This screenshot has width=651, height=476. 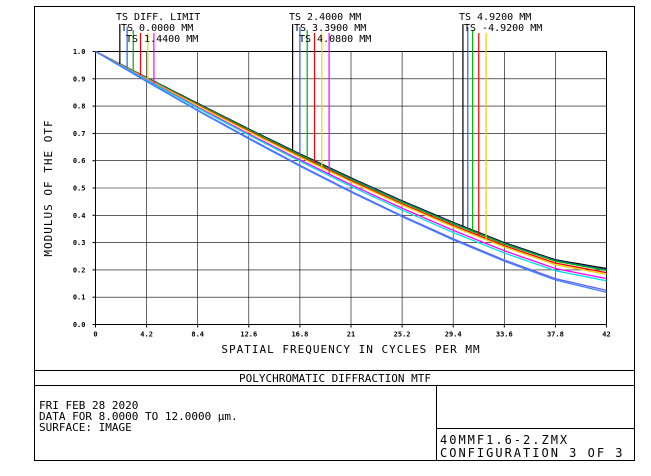 What do you see at coordinates (79, 52) in the screenshot?
I see `y-tick-label: 1.0` at bounding box center [79, 52].